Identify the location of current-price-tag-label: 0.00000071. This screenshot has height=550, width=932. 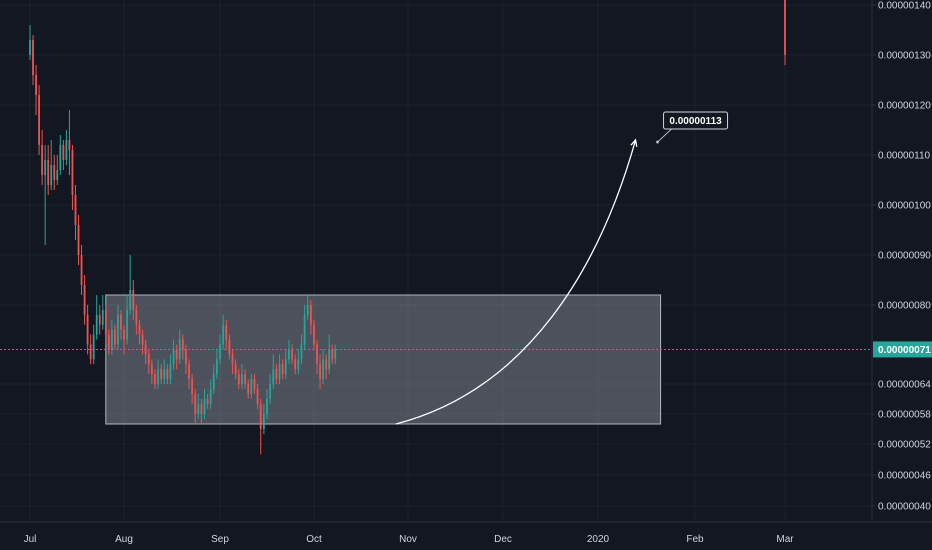
(904, 350).